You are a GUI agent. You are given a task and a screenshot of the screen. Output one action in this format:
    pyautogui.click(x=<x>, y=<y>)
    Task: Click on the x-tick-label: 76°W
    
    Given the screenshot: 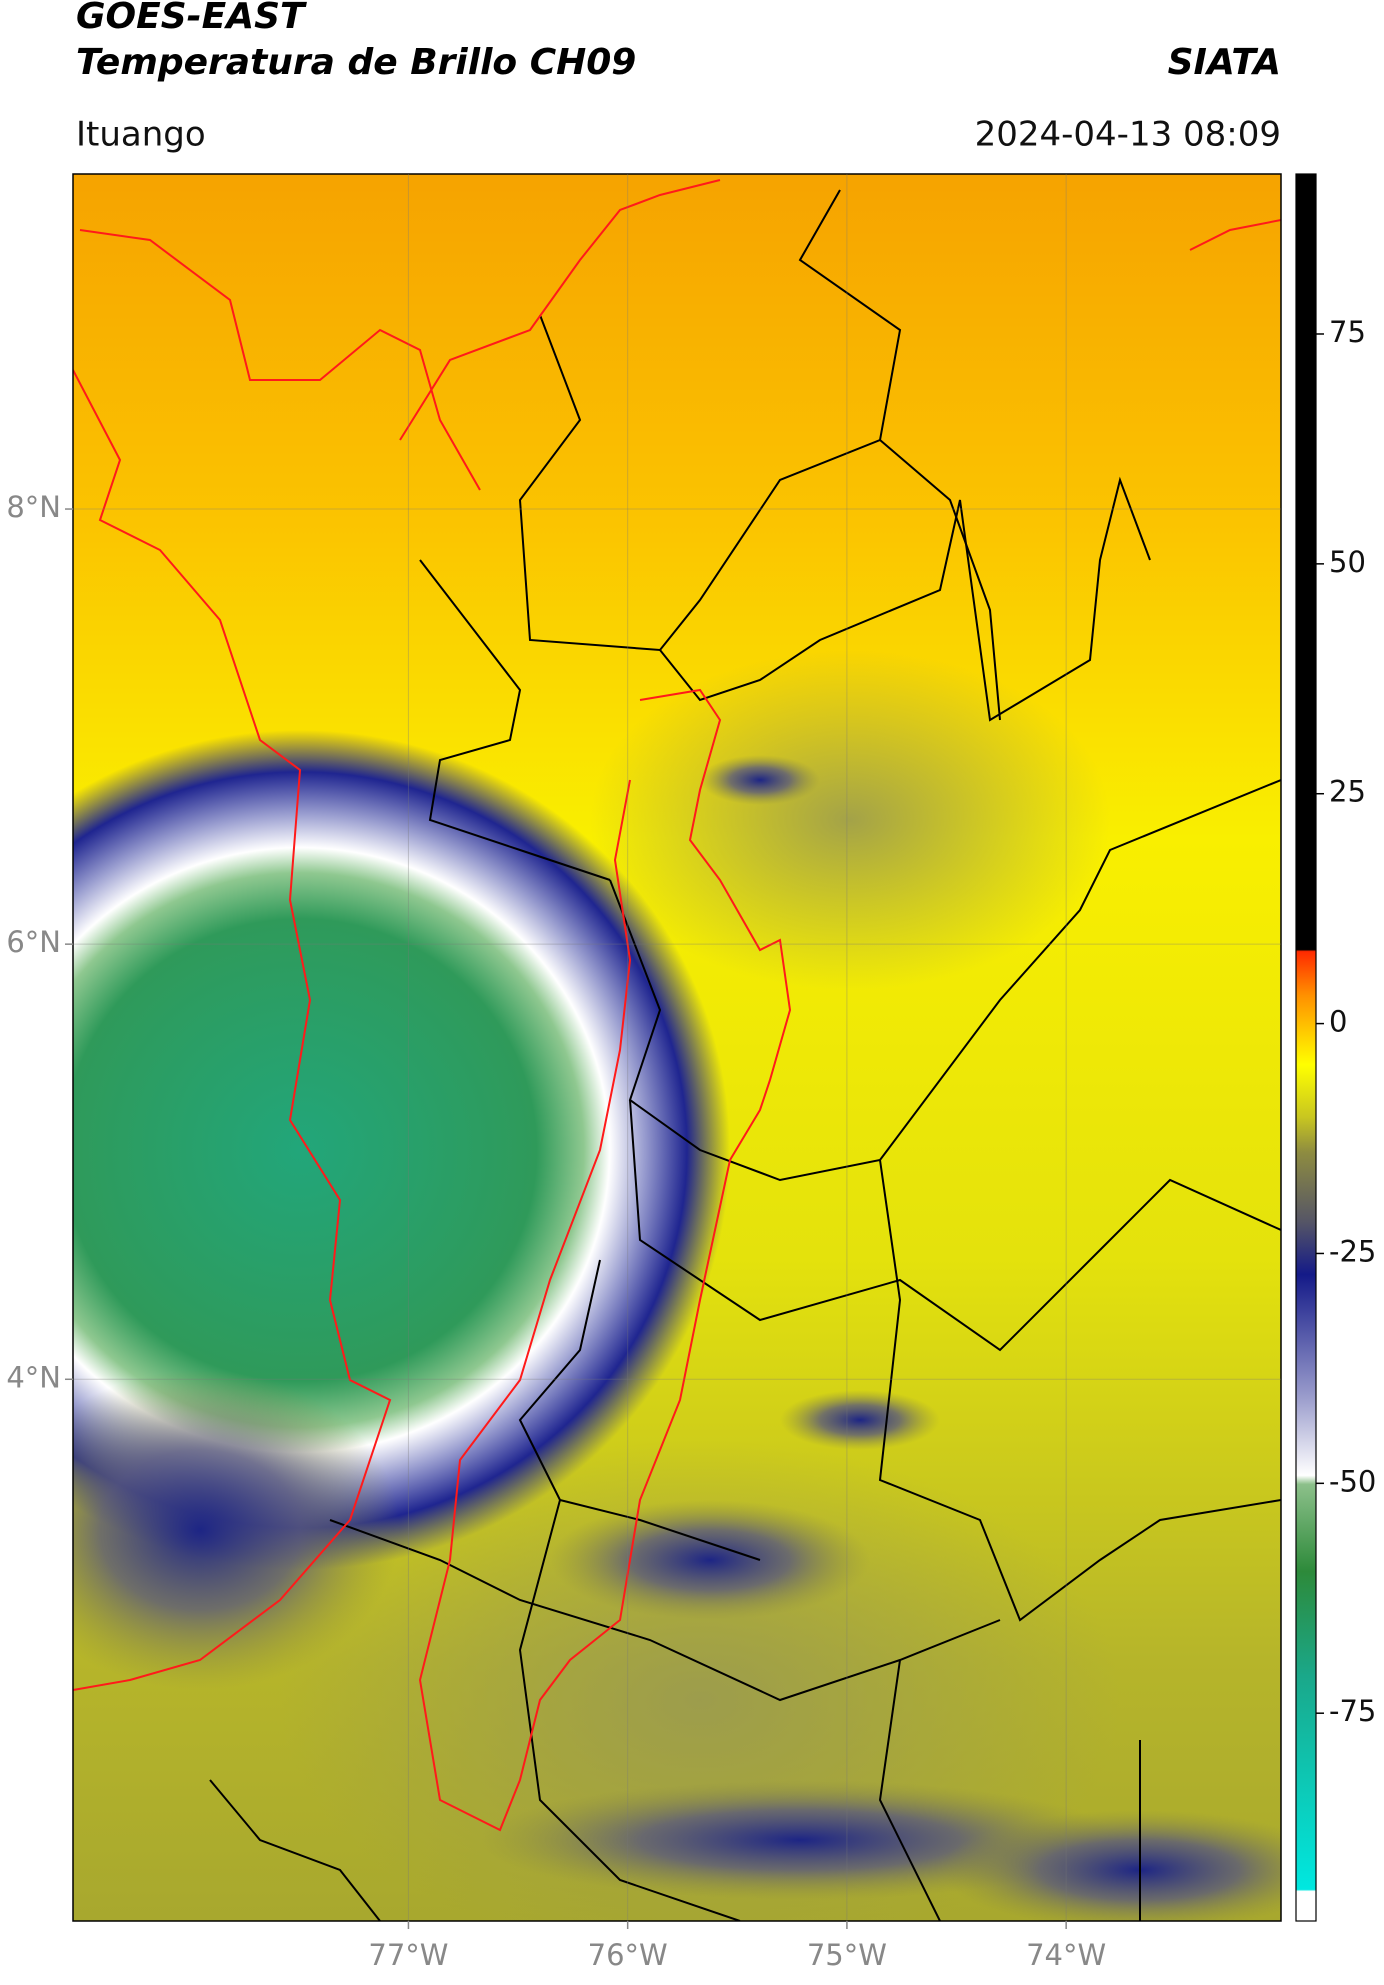 What is the action you would take?
    pyautogui.click(x=628, y=1955)
    